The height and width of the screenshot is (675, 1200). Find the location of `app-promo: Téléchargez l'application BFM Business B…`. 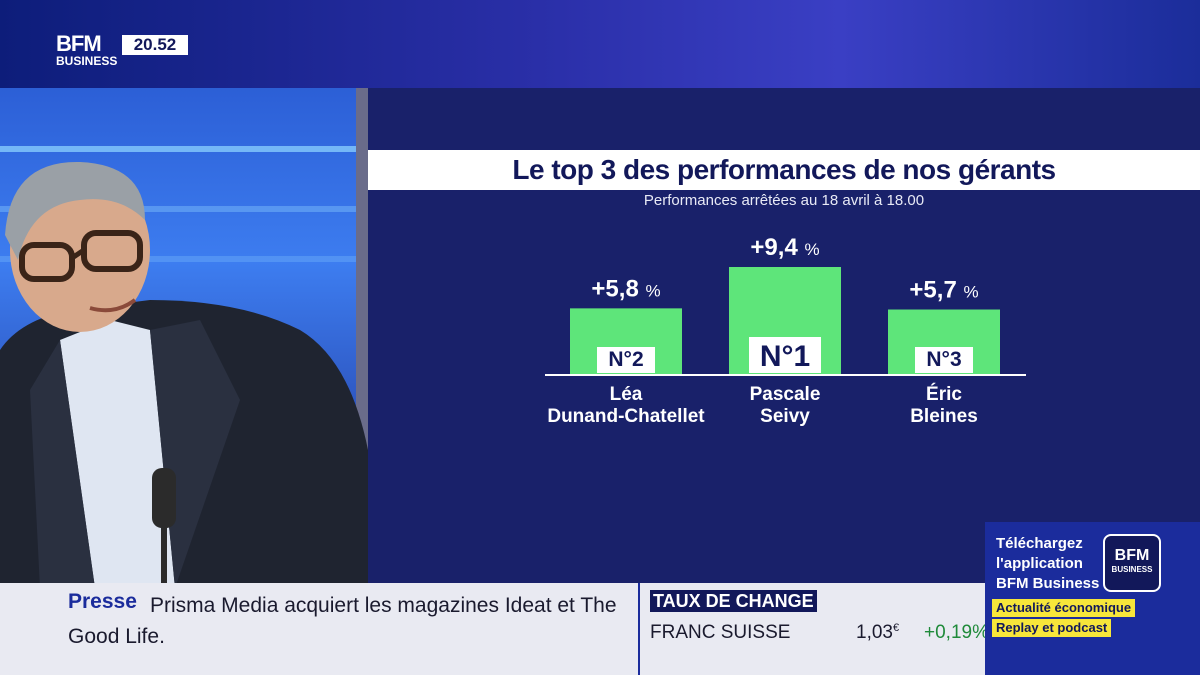

app-promo: Téléchargez l'application BFM Business B… is located at coordinates (1092, 598).